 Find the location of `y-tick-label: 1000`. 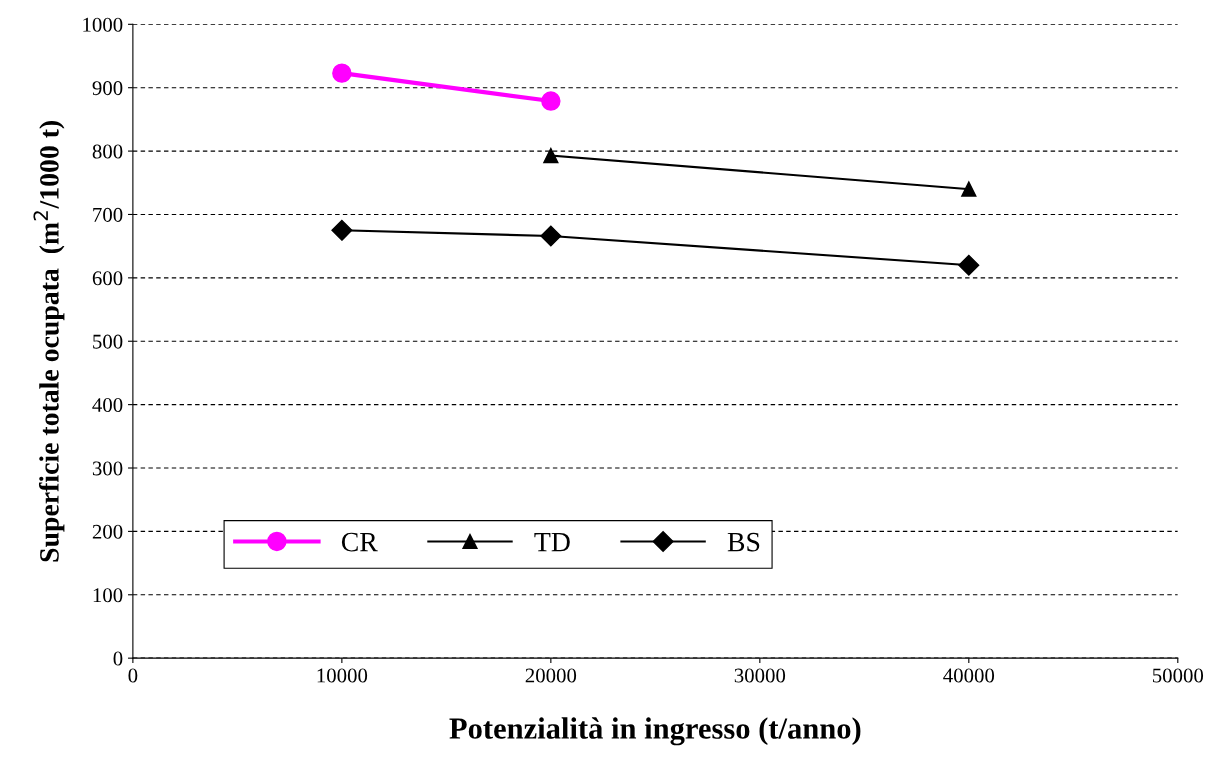

y-tick-label: 1000 is located at coordinates (103, 24).